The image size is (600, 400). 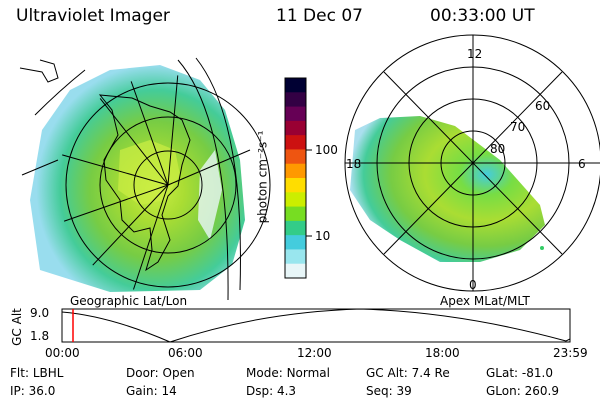 I want to click on info-flt: Flt: LBHL, so click(x=37, y=373).